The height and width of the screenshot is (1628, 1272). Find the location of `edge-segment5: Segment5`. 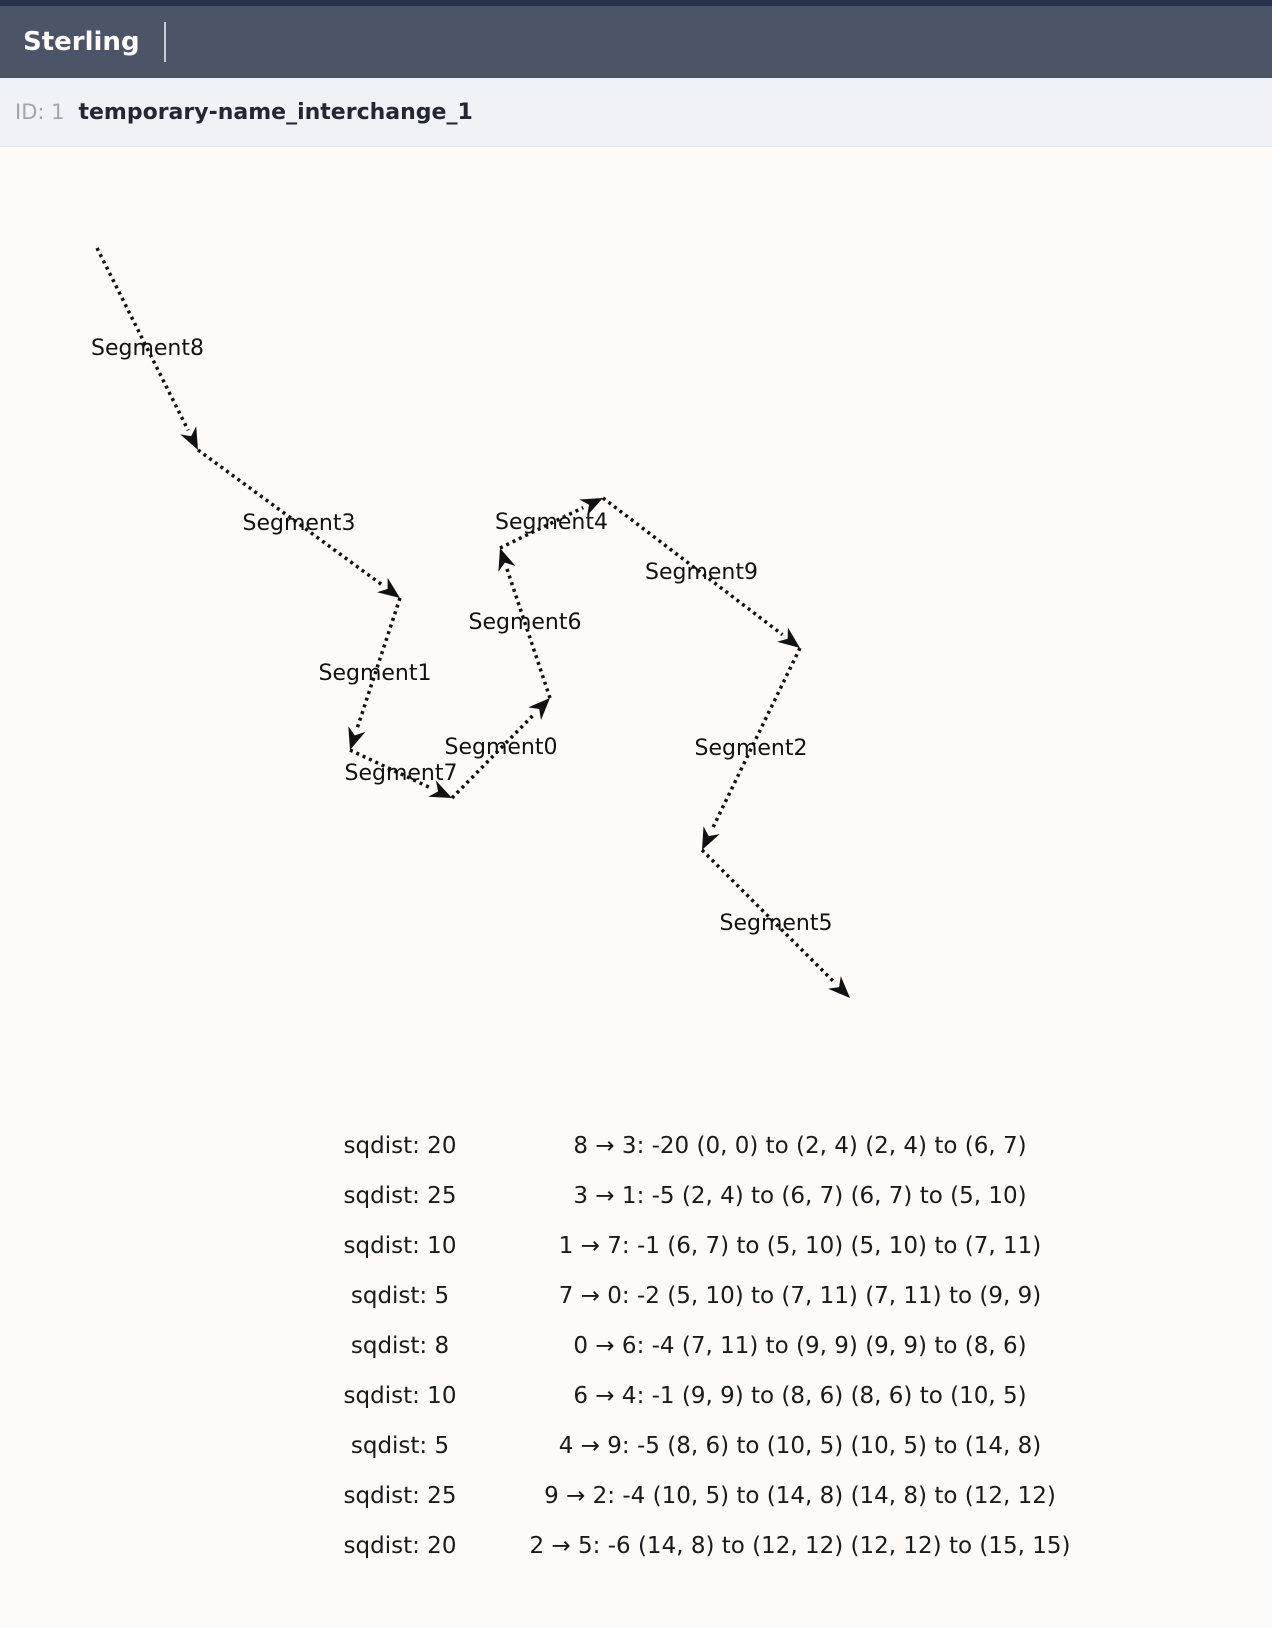

edge-segment5: Segment5 is located at coordinates (775, 923).